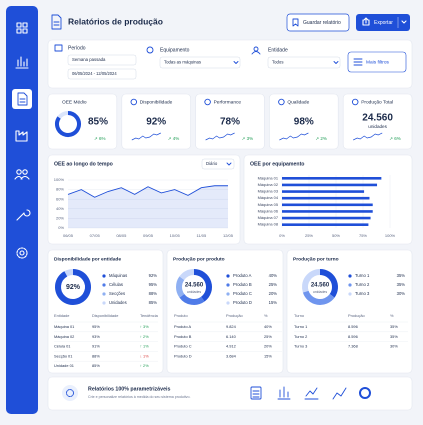 The width and height of the screenshot is (423, 425). I want to click on kpi-label: Performance, so click(228, 102).